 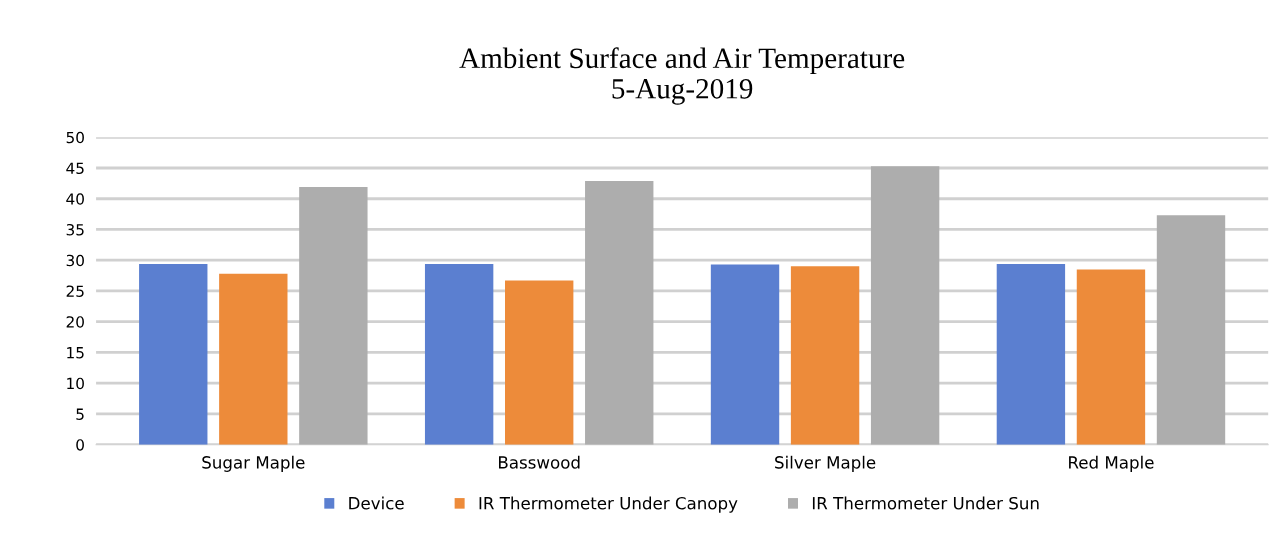 What do you see at coordinates (925, 503) in the screenshot?
I see `legend-label: IR Thermometer Under Sun` at bounding box center [925, 503].